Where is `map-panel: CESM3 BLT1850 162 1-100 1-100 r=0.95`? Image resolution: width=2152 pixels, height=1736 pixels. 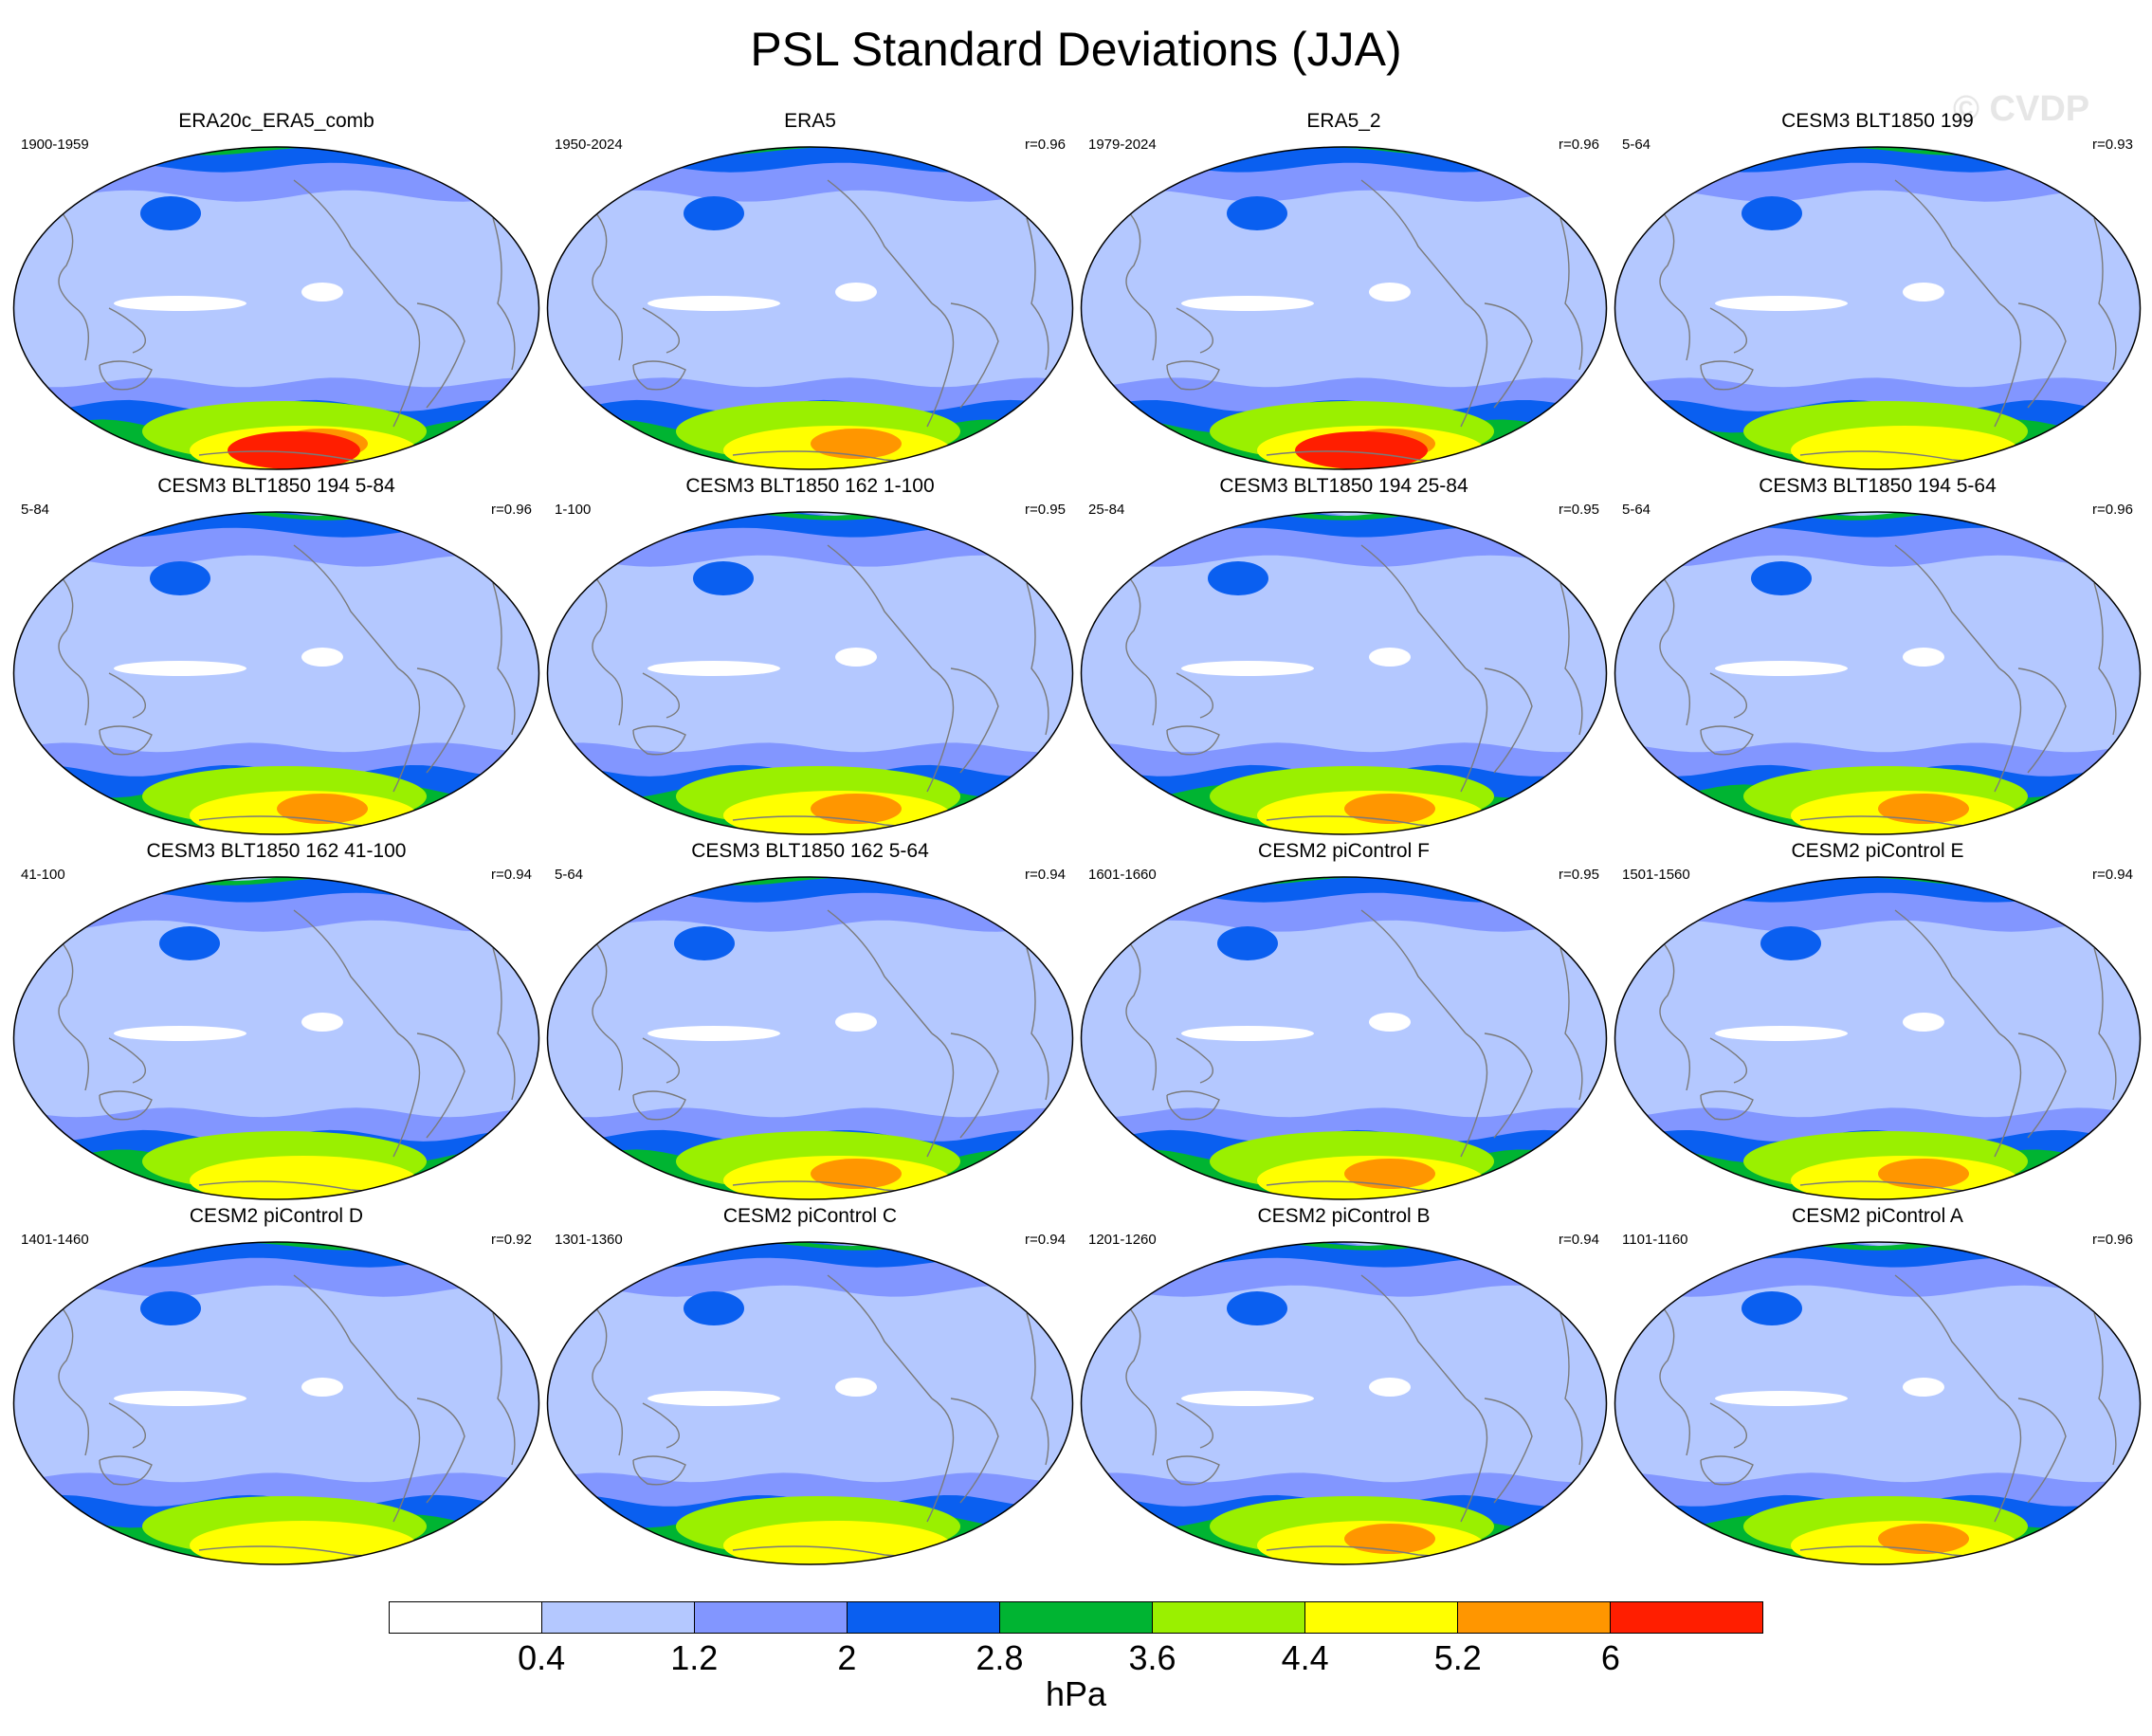 map-panel: CESM3 BLT1850 162 1-100 1-100 r=0.95 is located at coordinates (810, 657).